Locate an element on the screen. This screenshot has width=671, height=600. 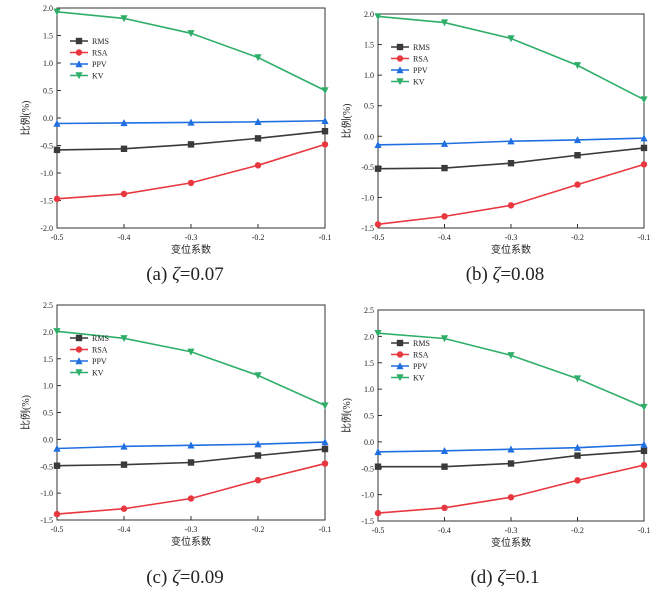
x-tick-label: -0.4 is located at coordinates (124, 529).